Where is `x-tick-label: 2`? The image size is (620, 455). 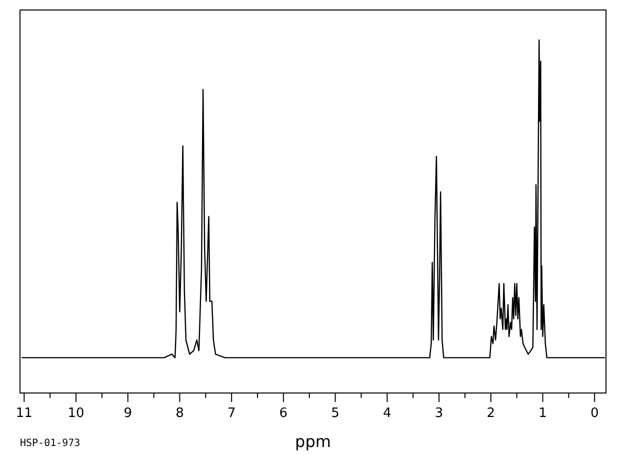 x-tick-label: 2 is located at coordinates (491, 413).